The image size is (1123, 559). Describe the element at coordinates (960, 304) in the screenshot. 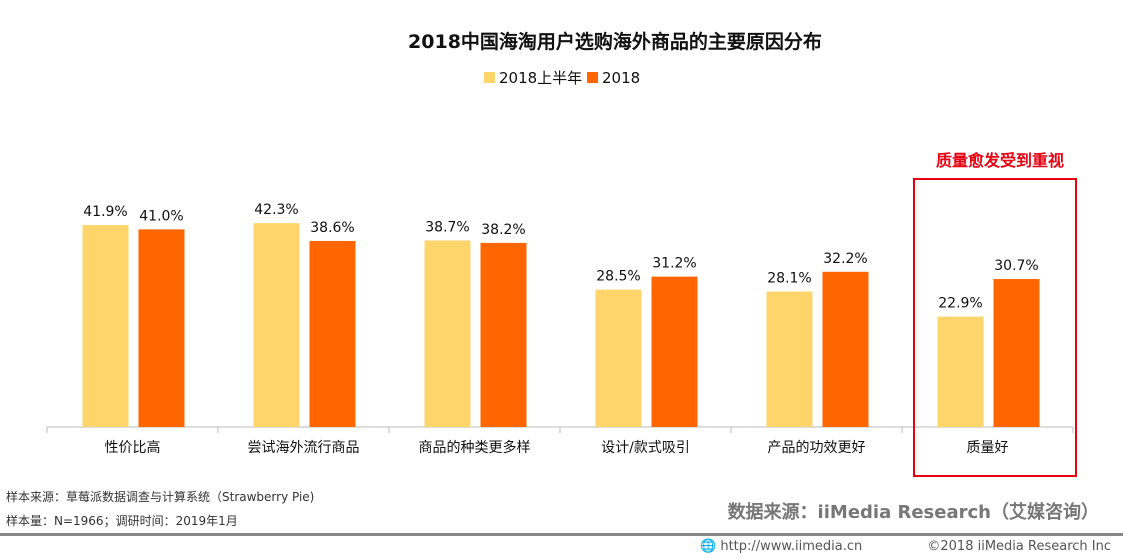

I see `data-label: 22.9%` at that location.